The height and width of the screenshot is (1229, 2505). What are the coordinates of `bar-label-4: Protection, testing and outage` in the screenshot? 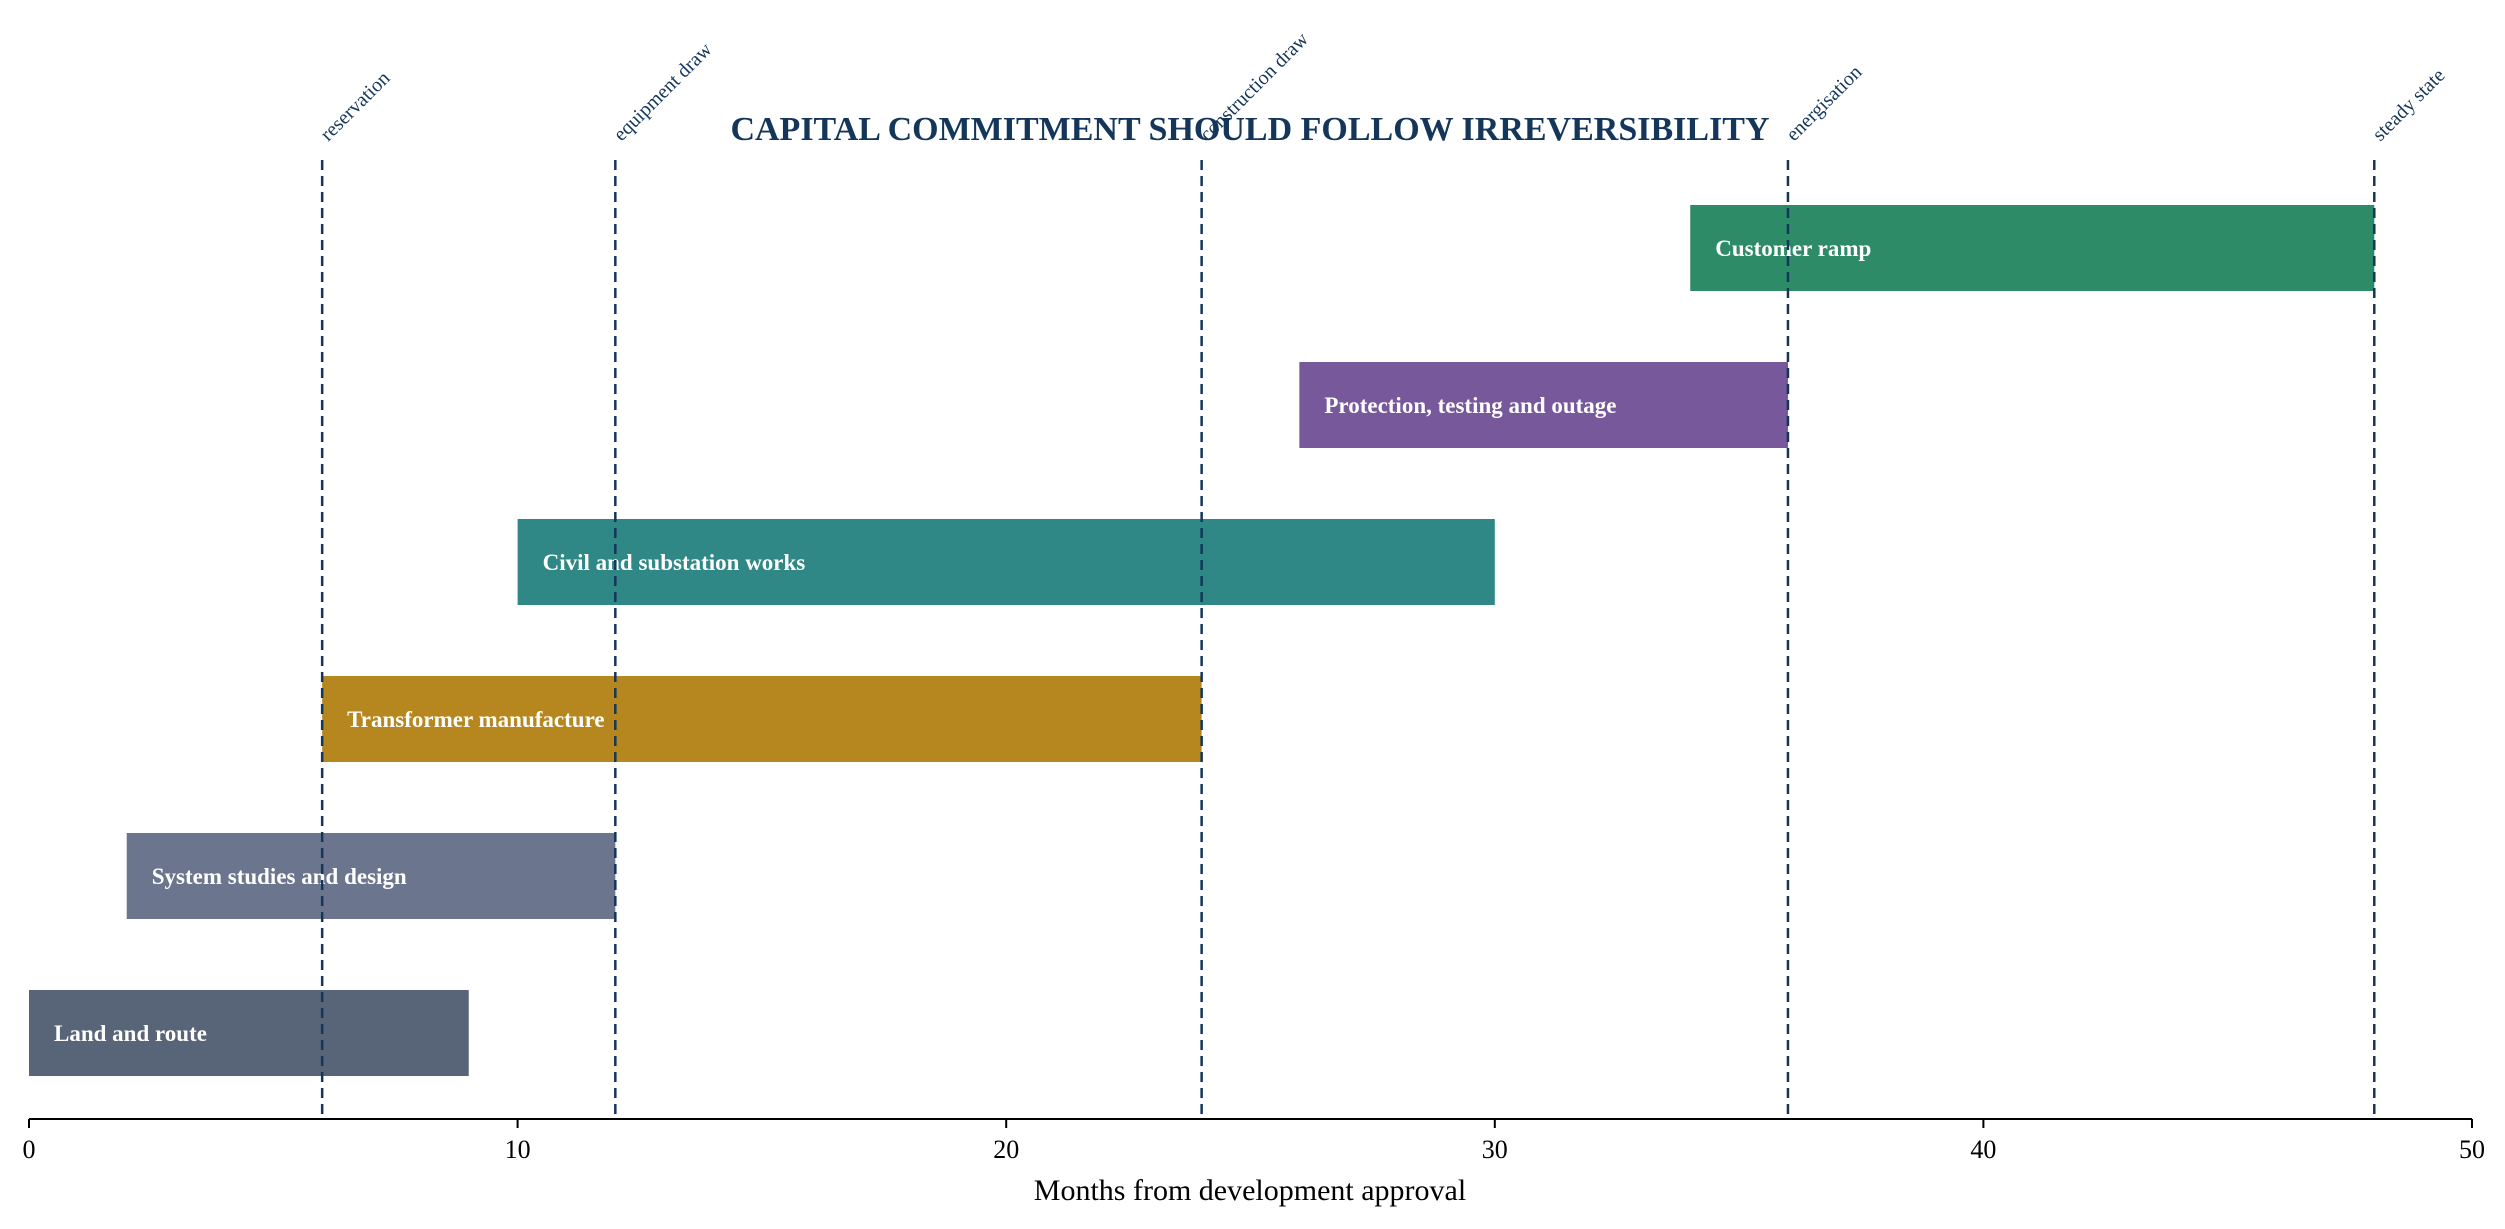 It's located at (1470, 405).